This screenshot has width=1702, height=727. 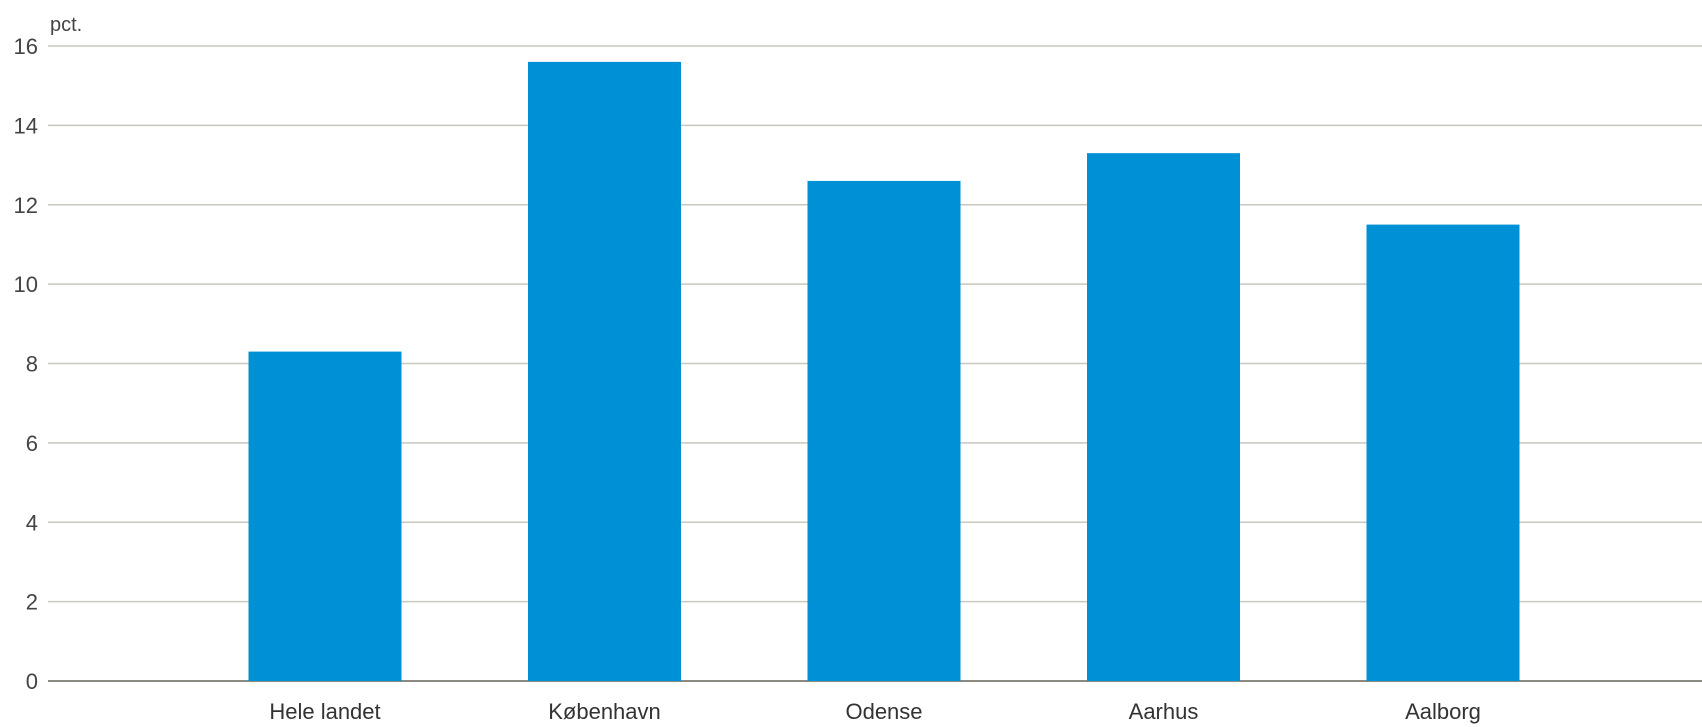 I want to click on y-tick-label: 8, so click(x=32, y=364).